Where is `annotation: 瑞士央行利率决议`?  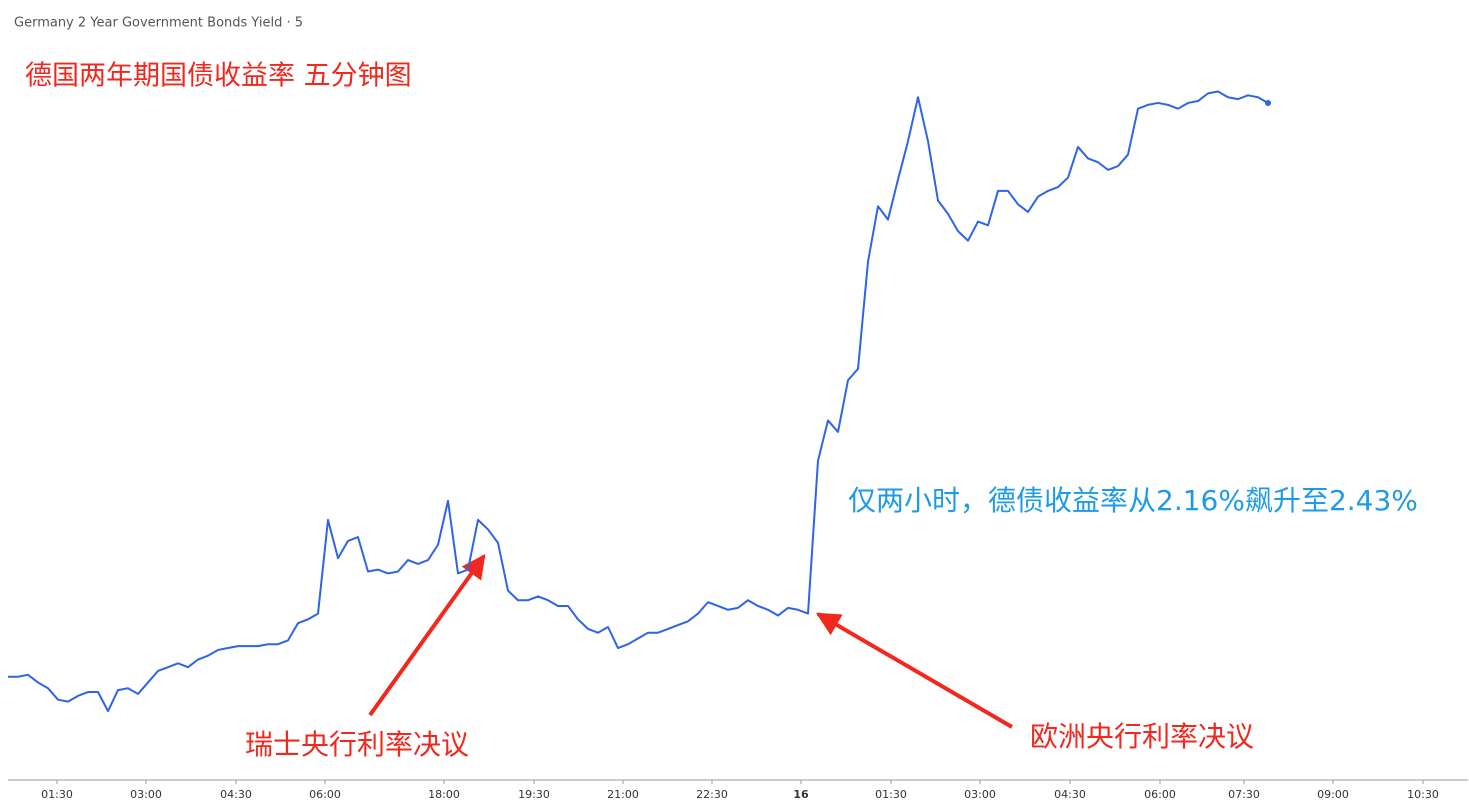
annotation: 瑞士央行利率决议 is located at coordinates (357, 744).